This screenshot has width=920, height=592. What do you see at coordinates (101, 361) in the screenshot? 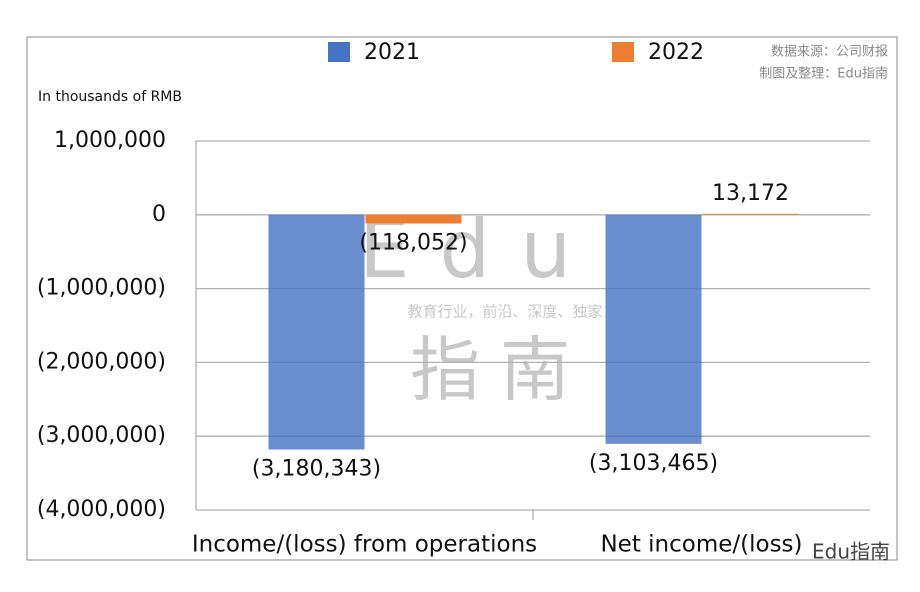
I see `y-tick-label: (2,000,000)` at bounding box center [101, 361].